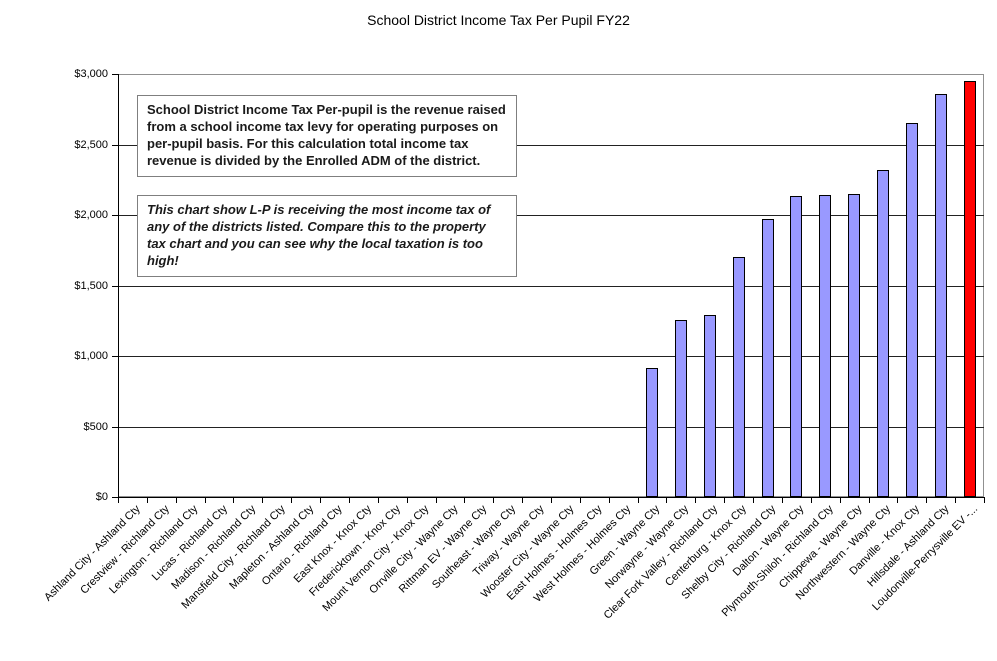 Image resolution: width=997 pixels, height=661 pixels. What do you see at coordinates (969, 289) in the screenshot?
I see `highlight-bar` at bounding box center [969, 289].